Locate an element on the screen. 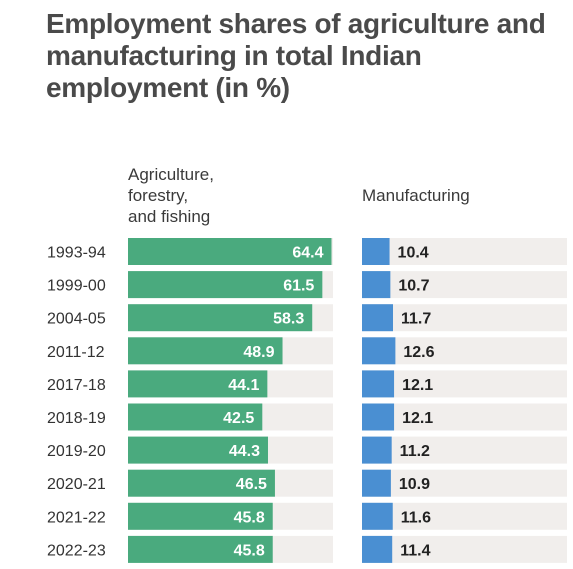 Image resolution: width=573 pixels, height=569 pixels. agriculture-value-label: 64.4 is located at coordinates (307, 253).